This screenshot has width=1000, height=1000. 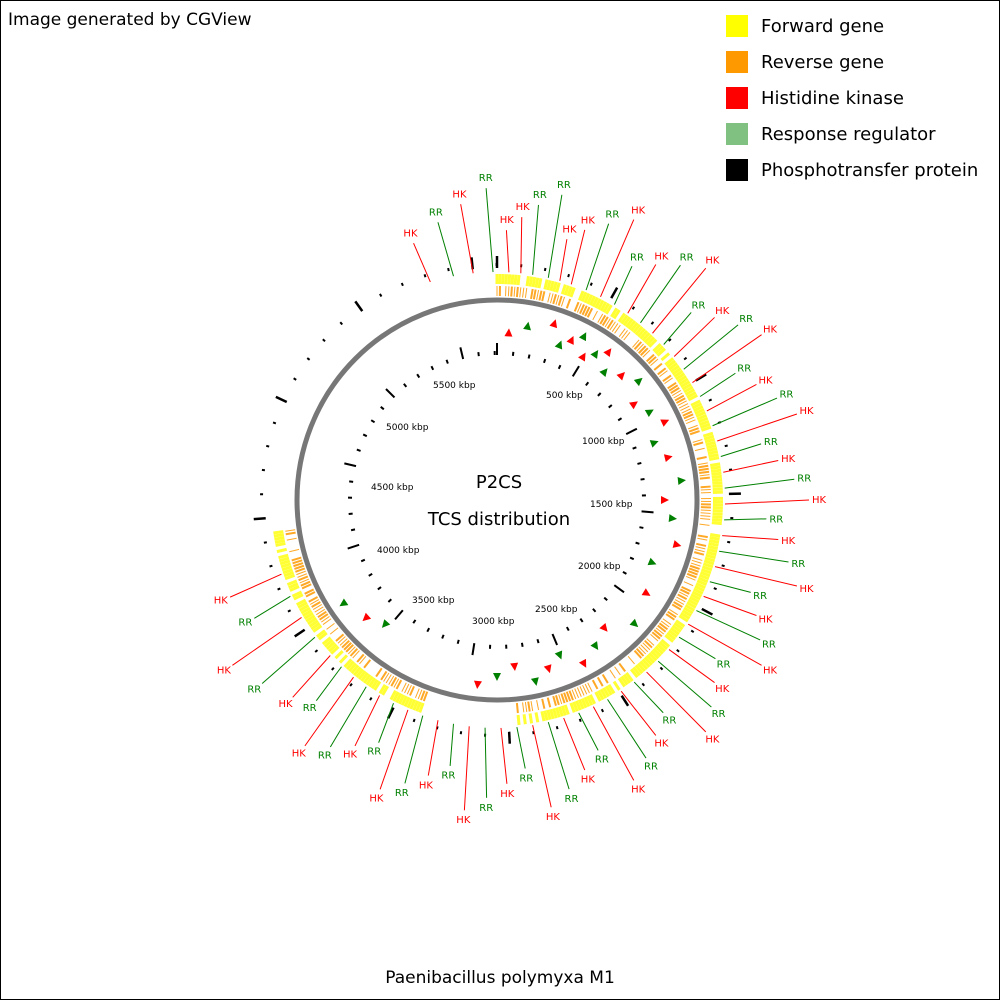 I want to click on legend-item-phosphotransfer-protein: Phosphotransfer protein, so click(x=852, y=170).